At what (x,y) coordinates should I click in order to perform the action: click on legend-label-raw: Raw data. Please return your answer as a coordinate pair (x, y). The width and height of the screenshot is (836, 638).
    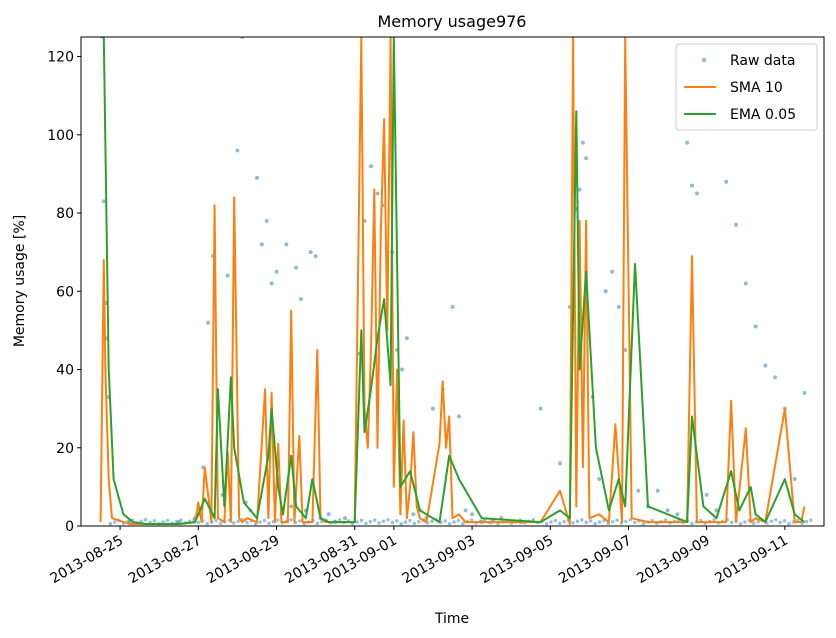
    Looking at the image, I should click on (762, 61).